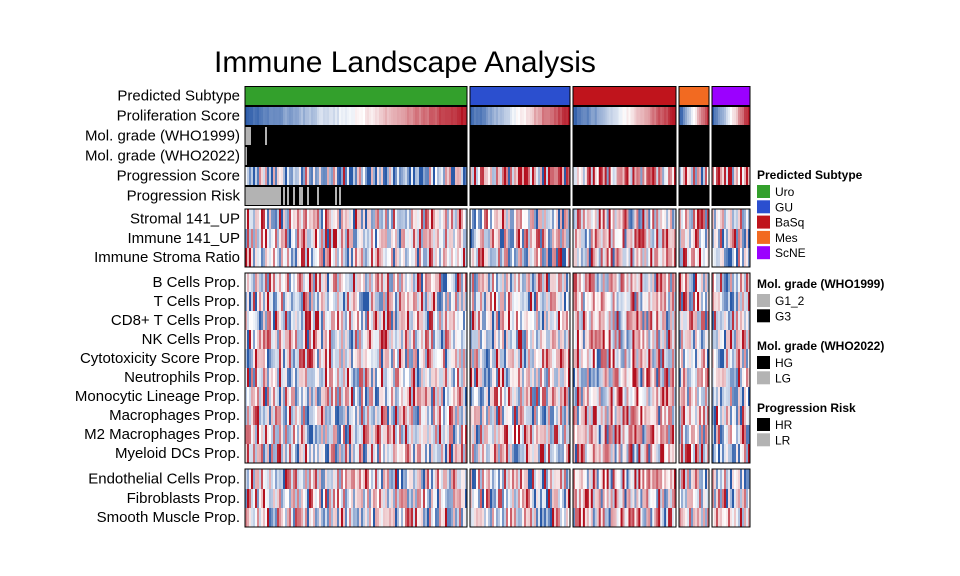 The height and width of the screenshot is (576, 960). I want to click on legend-title: Progression Risk, so click(806, 408).